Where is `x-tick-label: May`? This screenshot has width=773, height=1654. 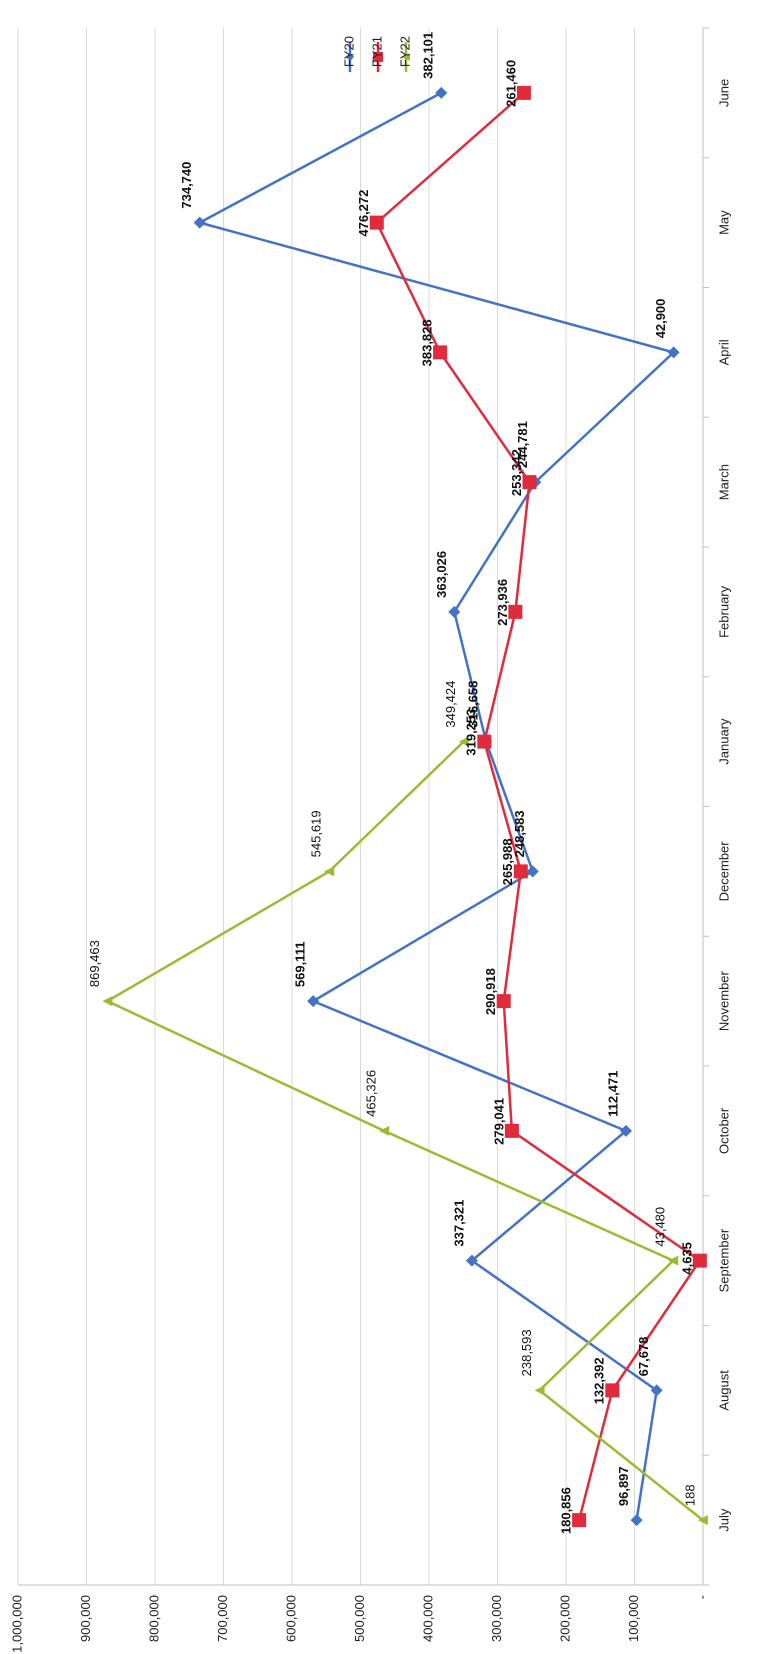
x-tick-label: May is located at coordinates (723, 222).